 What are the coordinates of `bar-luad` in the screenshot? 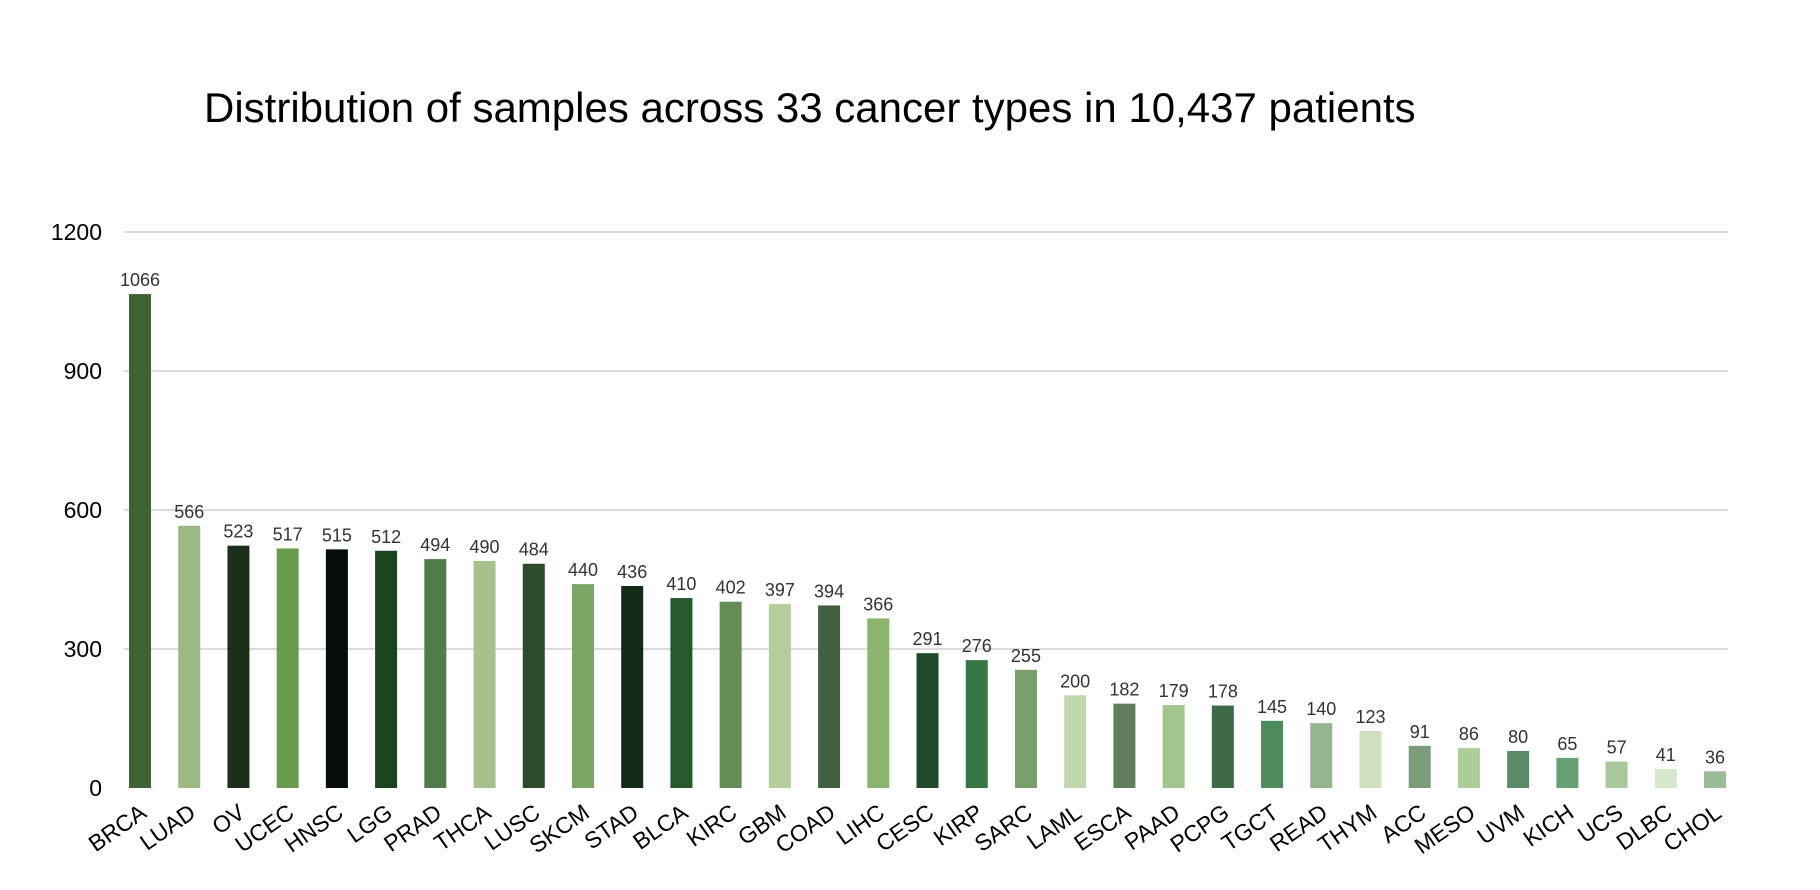 It's located at (189, 656).